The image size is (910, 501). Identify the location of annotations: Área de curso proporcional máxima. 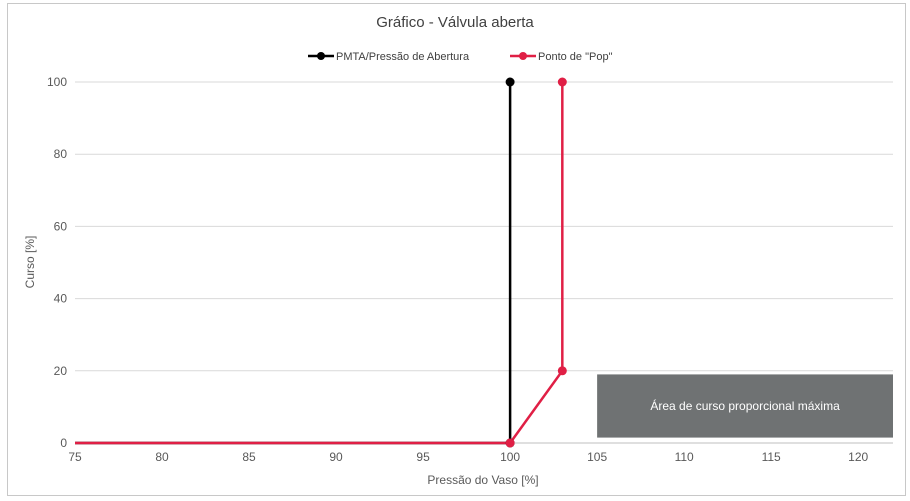
(745, 406).